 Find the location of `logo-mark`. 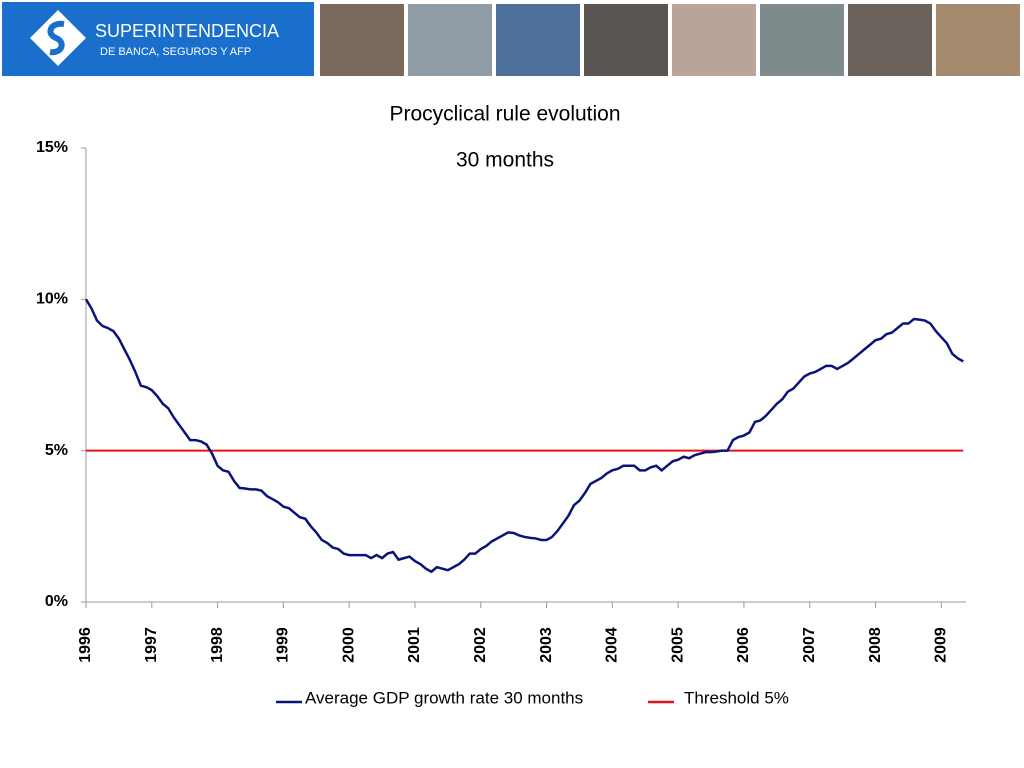

logo-mark is located at coordinates (58, 38).